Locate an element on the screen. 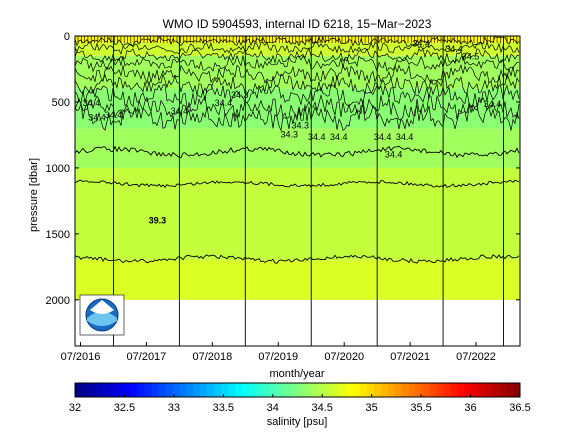 Image resolution: width=576 pixels, height=437 pixels. x-tick-label: 07/2022 is located at coordinates (476, 357).